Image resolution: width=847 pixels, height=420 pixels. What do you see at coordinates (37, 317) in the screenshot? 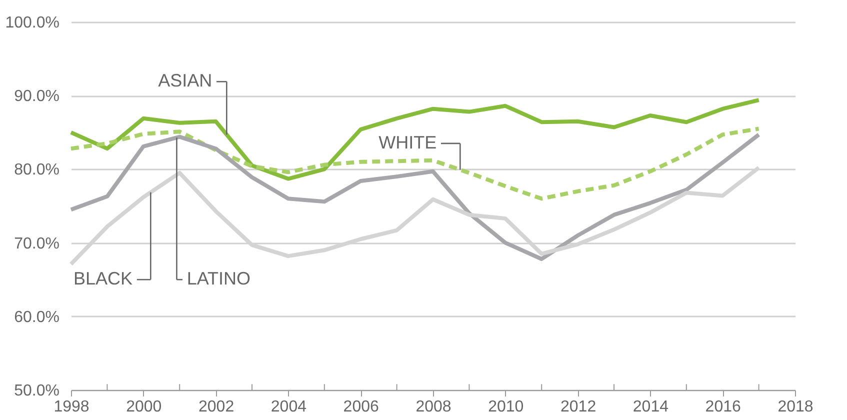
I see `y-tick-label: 60.0%` at bounding box center [37, 317].